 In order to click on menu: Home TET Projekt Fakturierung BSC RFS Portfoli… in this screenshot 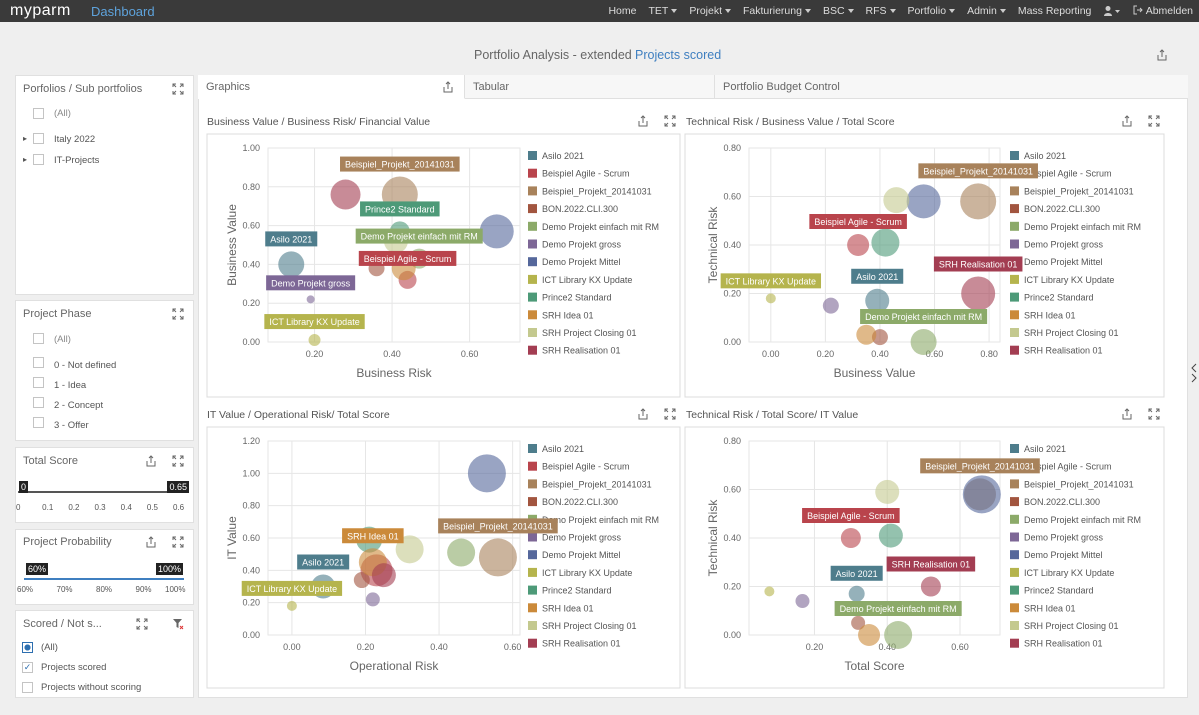, I will do `click(900, 11)`.